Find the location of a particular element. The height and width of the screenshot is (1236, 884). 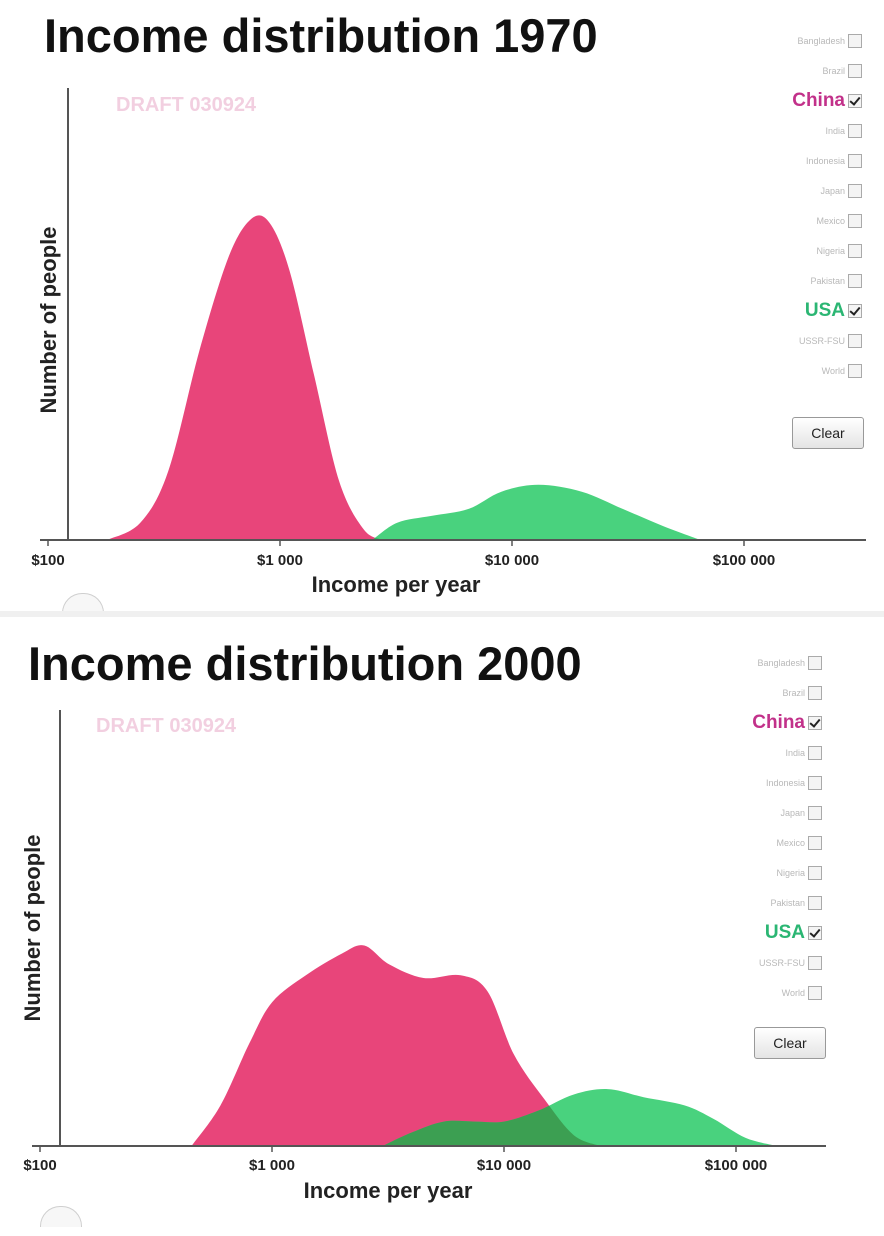

chart-title: Income distribution 2000 is located at coordinates (305, 663).